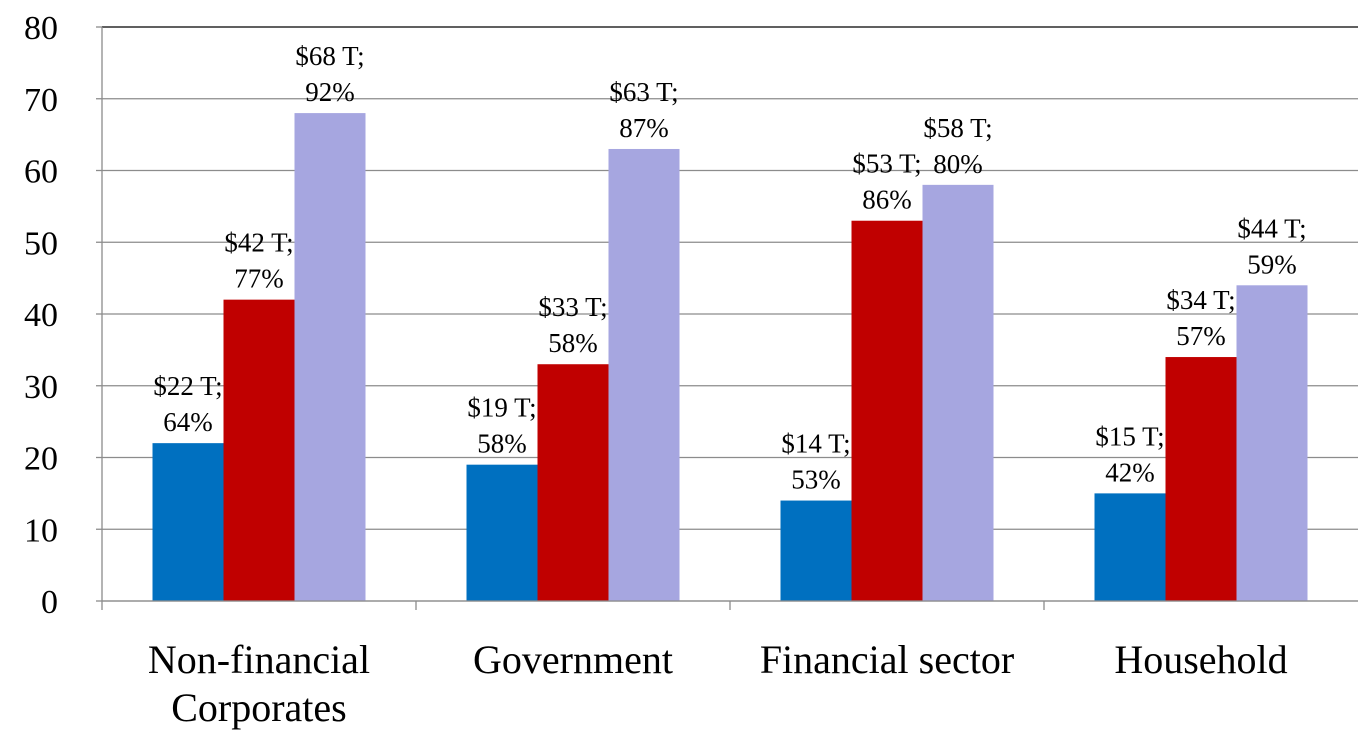 The width and height of the screenshot is (1358, 737). Describe the element at coordinates (1201, 336) in the screenshot. I see `data-label-line: 57%` at that location.